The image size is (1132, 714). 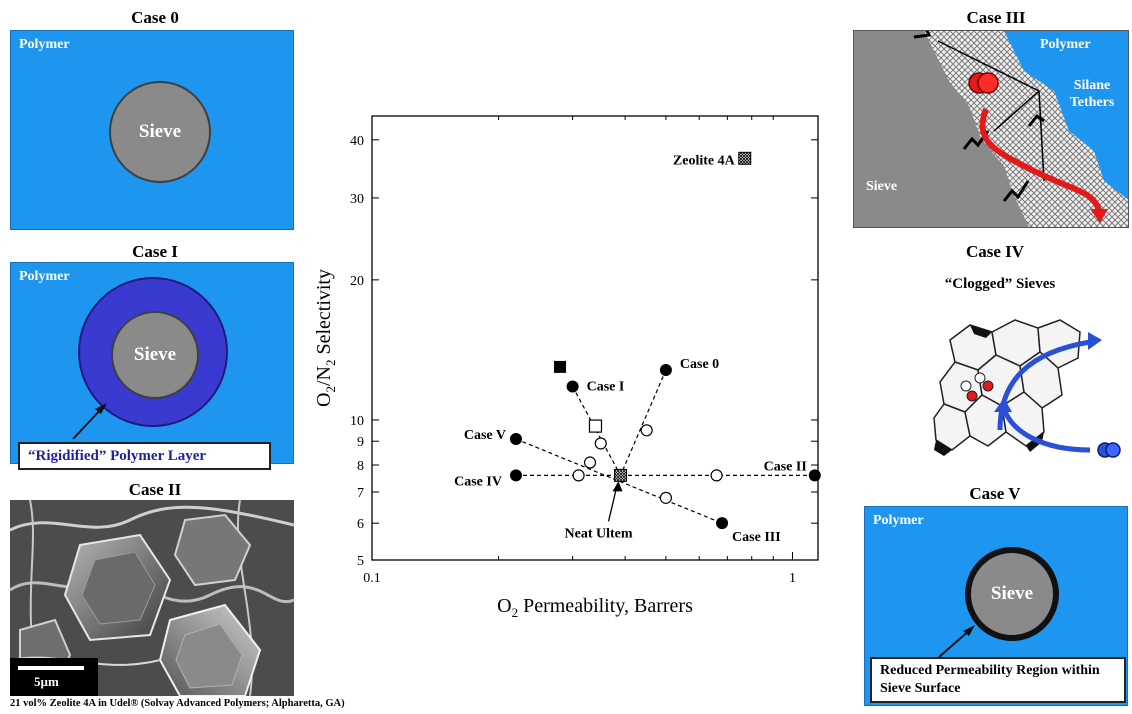 What do you see at coordinates (704, 160) in the screenshot?
I see `zeolite-4a-label: Zeolite 4A` at bounding box center [704, 160].